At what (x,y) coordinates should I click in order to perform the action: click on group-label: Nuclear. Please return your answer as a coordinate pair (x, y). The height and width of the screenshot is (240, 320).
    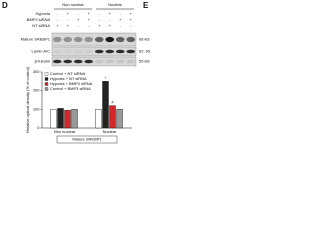
    Looking at the image, I should click on (115, 4).